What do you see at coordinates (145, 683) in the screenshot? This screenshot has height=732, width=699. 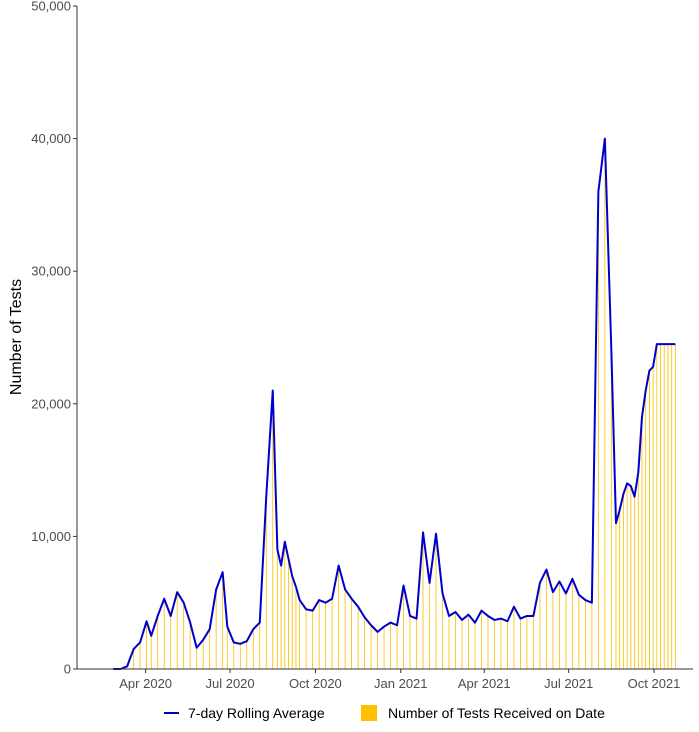 I see `x-tick-label: Apr 2020` at bounding box center [145, 683].